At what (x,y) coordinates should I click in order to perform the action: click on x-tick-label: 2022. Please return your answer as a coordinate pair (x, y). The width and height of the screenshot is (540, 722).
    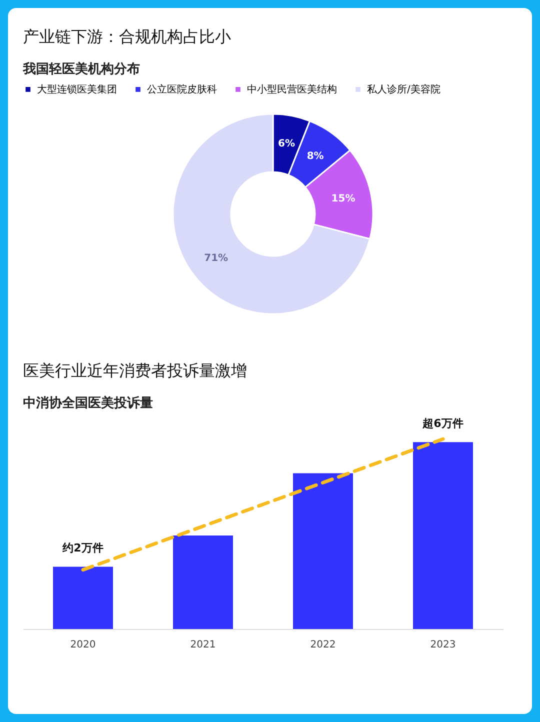
    Looking at the image, I should click on (323, 645).